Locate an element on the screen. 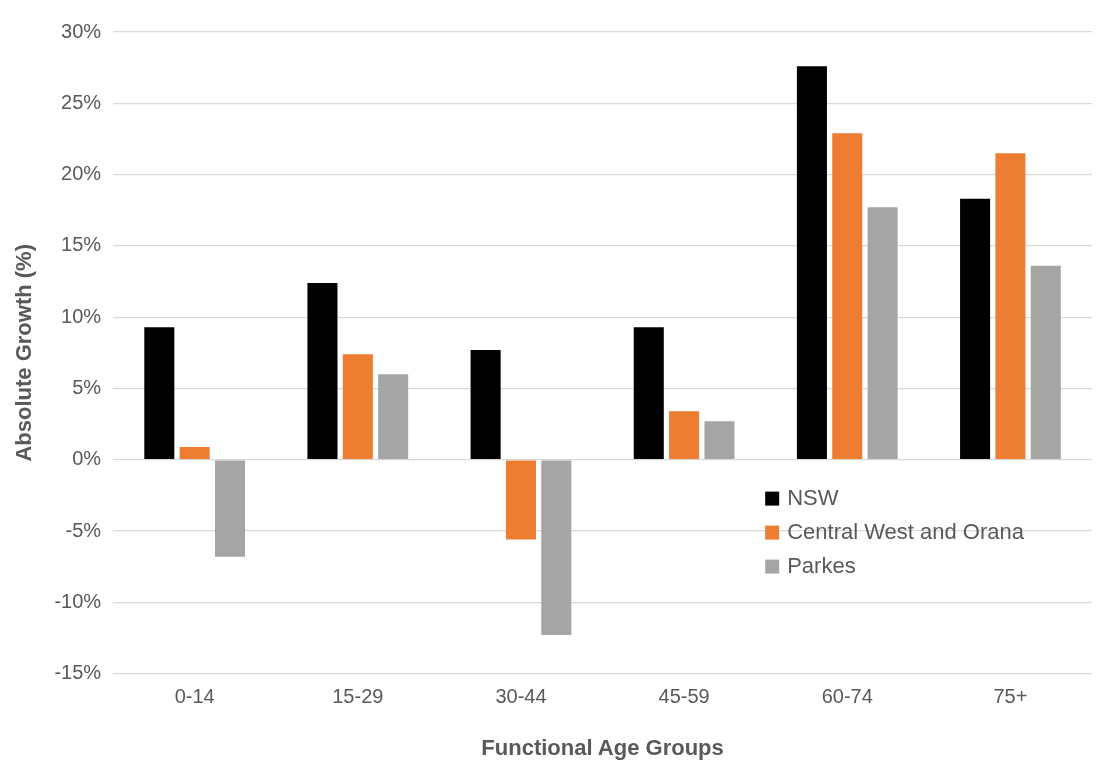 This screenshot has width=1110, height=774. x-tick-label: 30-44 is located at coordinates (521, 696).